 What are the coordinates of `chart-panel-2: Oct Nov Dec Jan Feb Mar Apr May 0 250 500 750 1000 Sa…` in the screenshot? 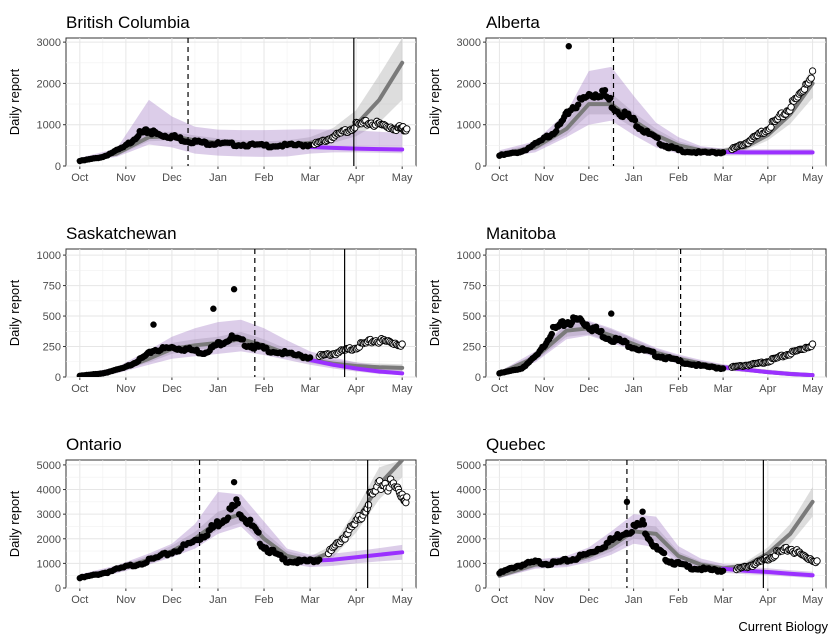 It's located at (212, 309).